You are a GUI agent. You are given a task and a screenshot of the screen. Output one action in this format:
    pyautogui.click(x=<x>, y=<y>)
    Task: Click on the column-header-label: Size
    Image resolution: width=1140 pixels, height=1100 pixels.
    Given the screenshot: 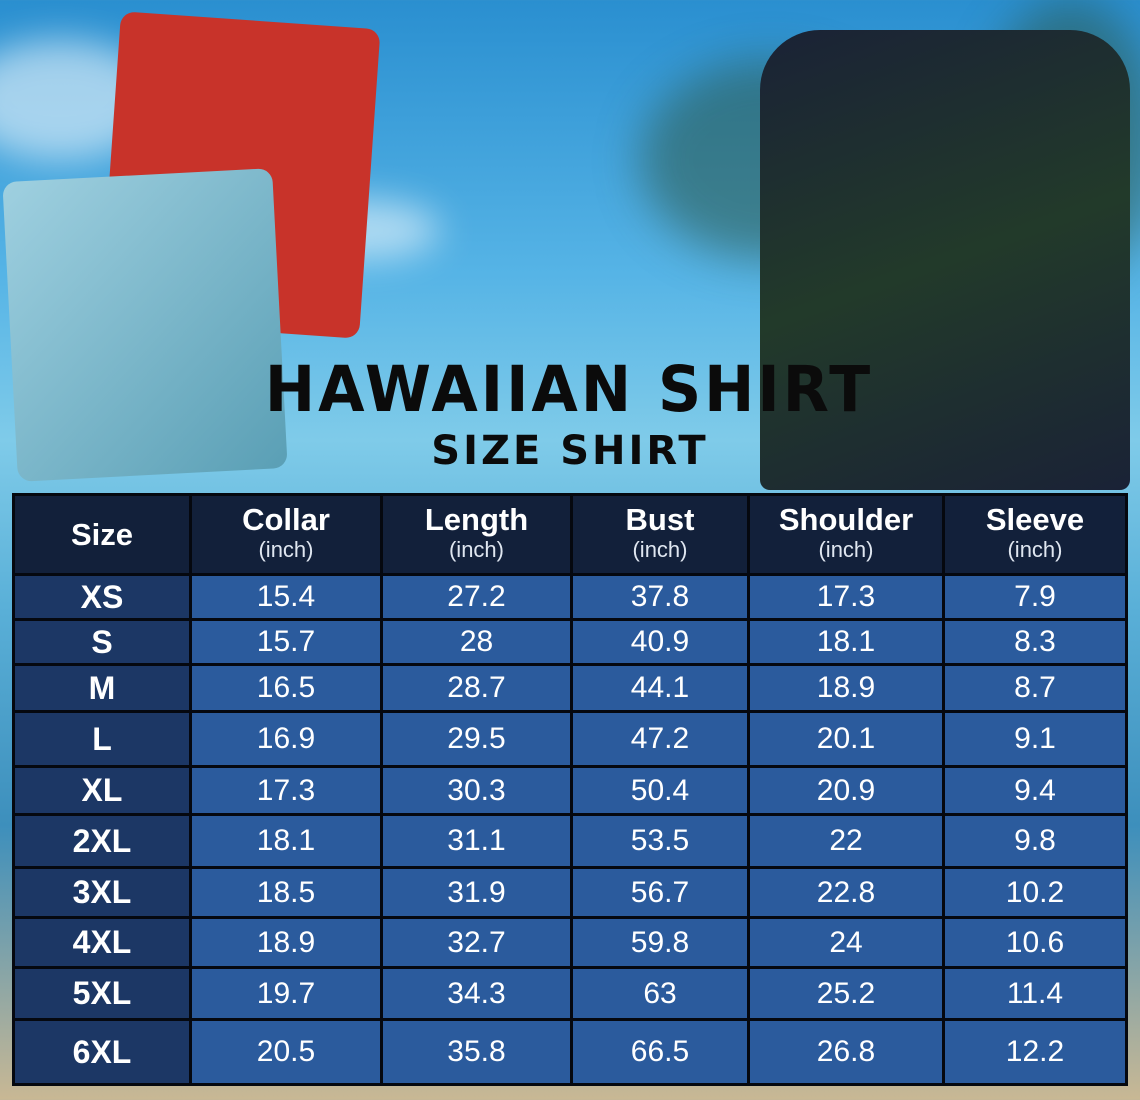 What is the action you would take?
    pyautogui.click(x=102, y=534)
    